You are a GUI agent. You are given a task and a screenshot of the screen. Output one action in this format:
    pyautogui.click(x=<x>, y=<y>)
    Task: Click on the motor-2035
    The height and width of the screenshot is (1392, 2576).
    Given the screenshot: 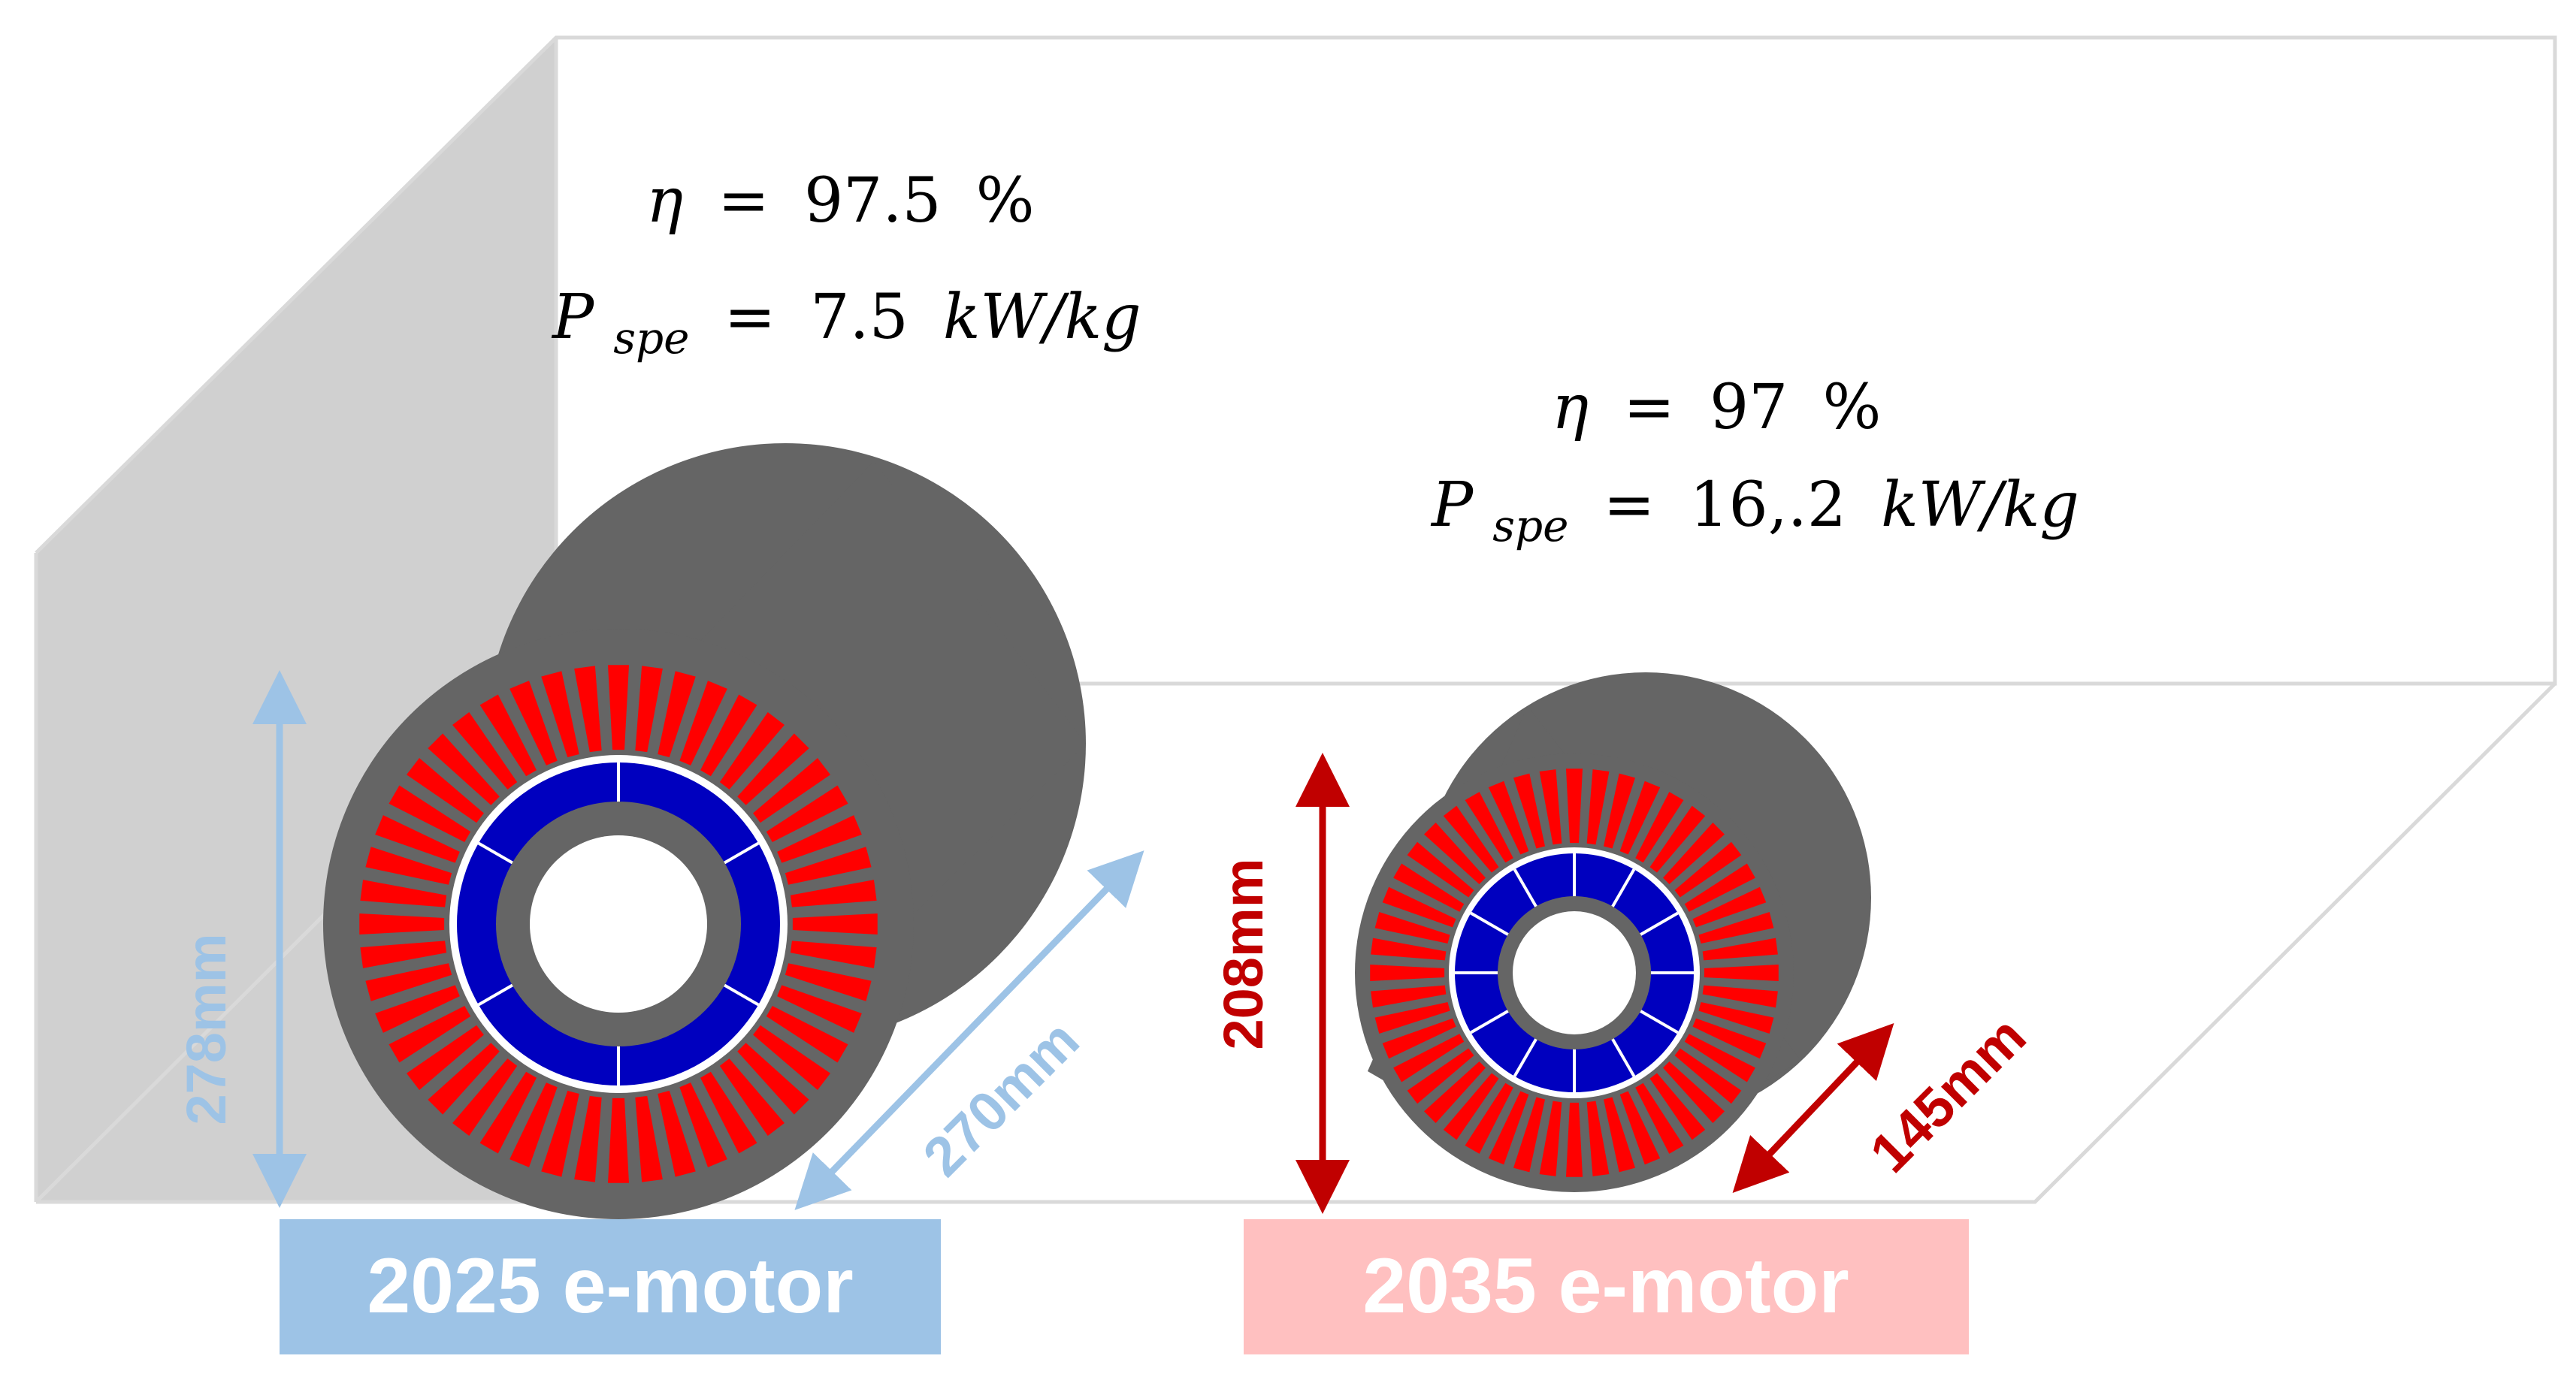 What is the action you would take?
    pyautogui.click(x=1613, y=932)
    